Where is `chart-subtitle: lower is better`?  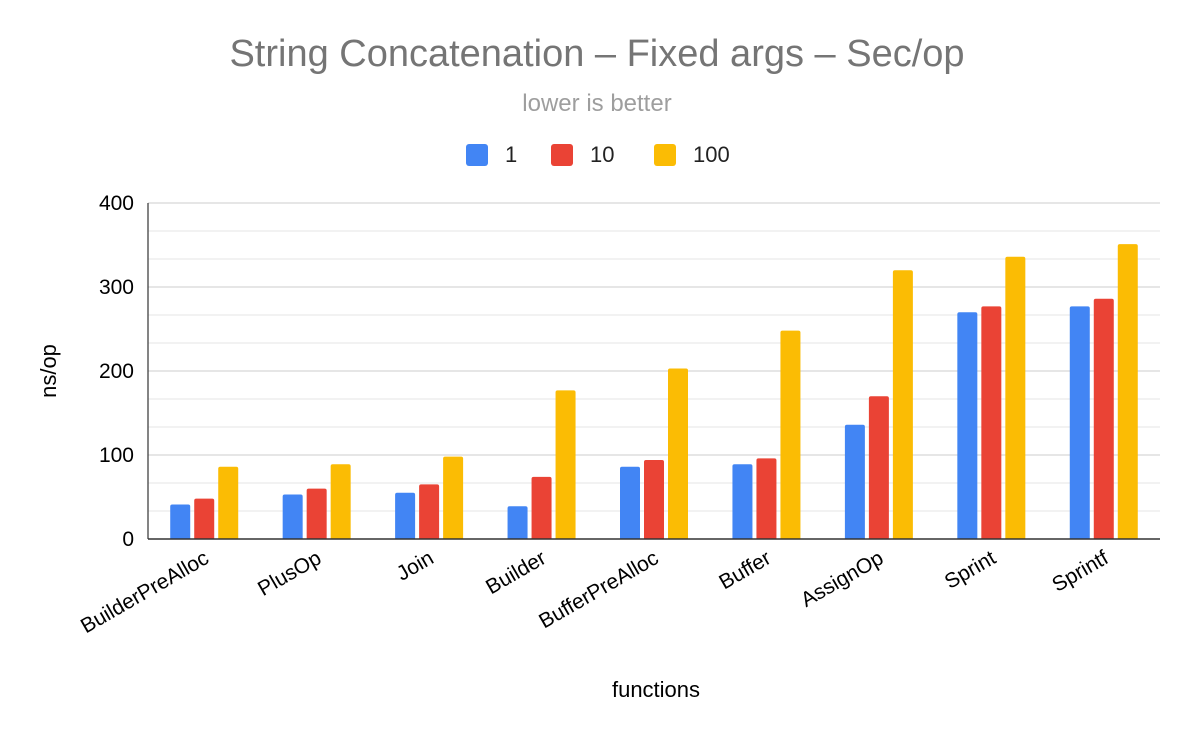
chart-subtitle: lower is better is located at coordinates (596, 103).